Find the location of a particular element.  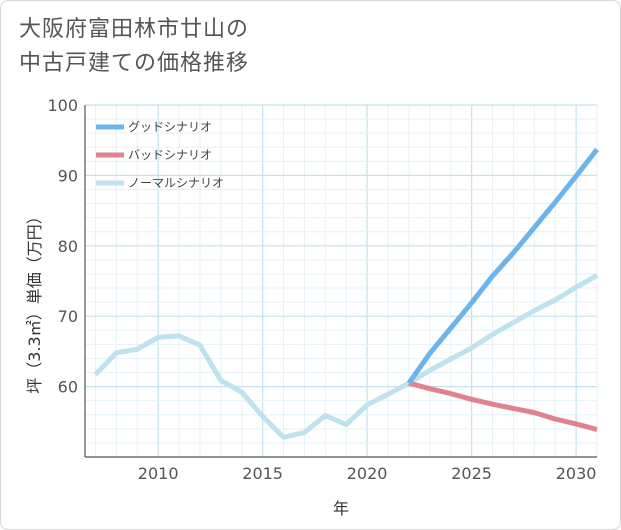

x-tick-label: 2025 is located at coordinates (471, 473).